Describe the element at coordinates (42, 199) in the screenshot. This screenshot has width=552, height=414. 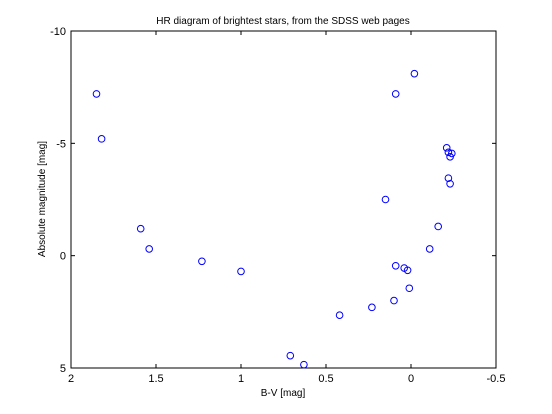
I see `y-axis-label: Absolute magnitude [mag]` at that location.